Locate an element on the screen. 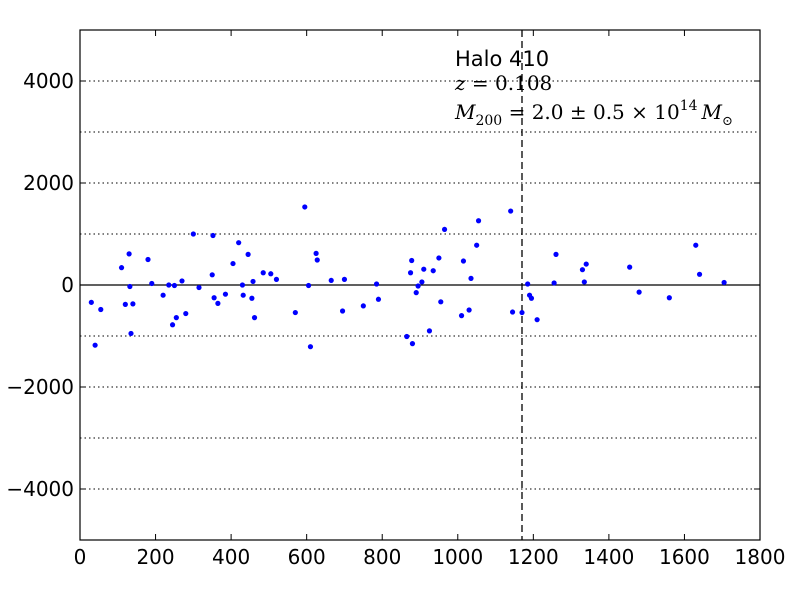 The width and height of the screenshot is (800, 600). mass-unit-subscript: ⊙ is located at coordinates (727, 121).